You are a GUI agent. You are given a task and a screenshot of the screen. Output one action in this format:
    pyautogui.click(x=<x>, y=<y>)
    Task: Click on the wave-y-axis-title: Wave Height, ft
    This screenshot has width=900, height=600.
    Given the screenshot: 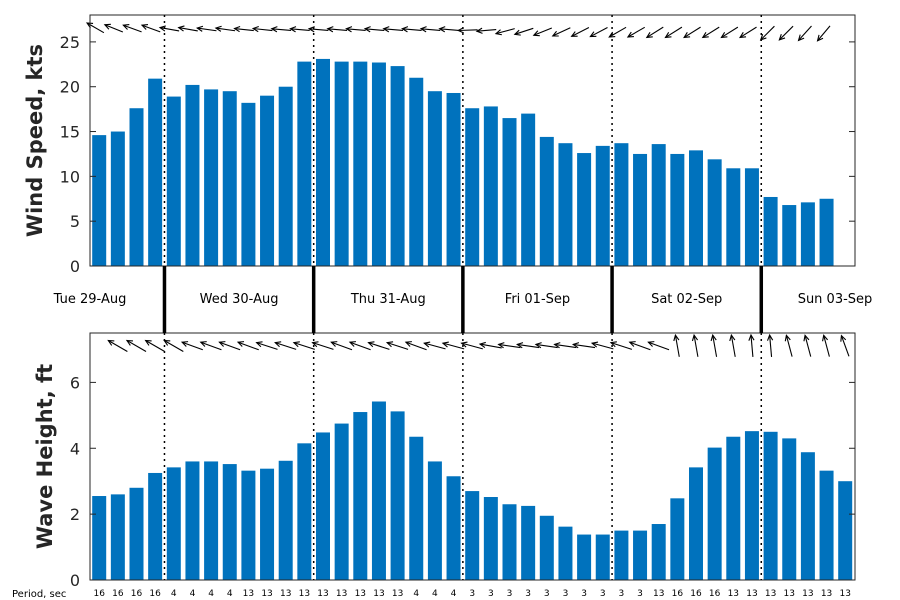 What is the action you would take?
    pyautogui.click(x=45, y=456)
    